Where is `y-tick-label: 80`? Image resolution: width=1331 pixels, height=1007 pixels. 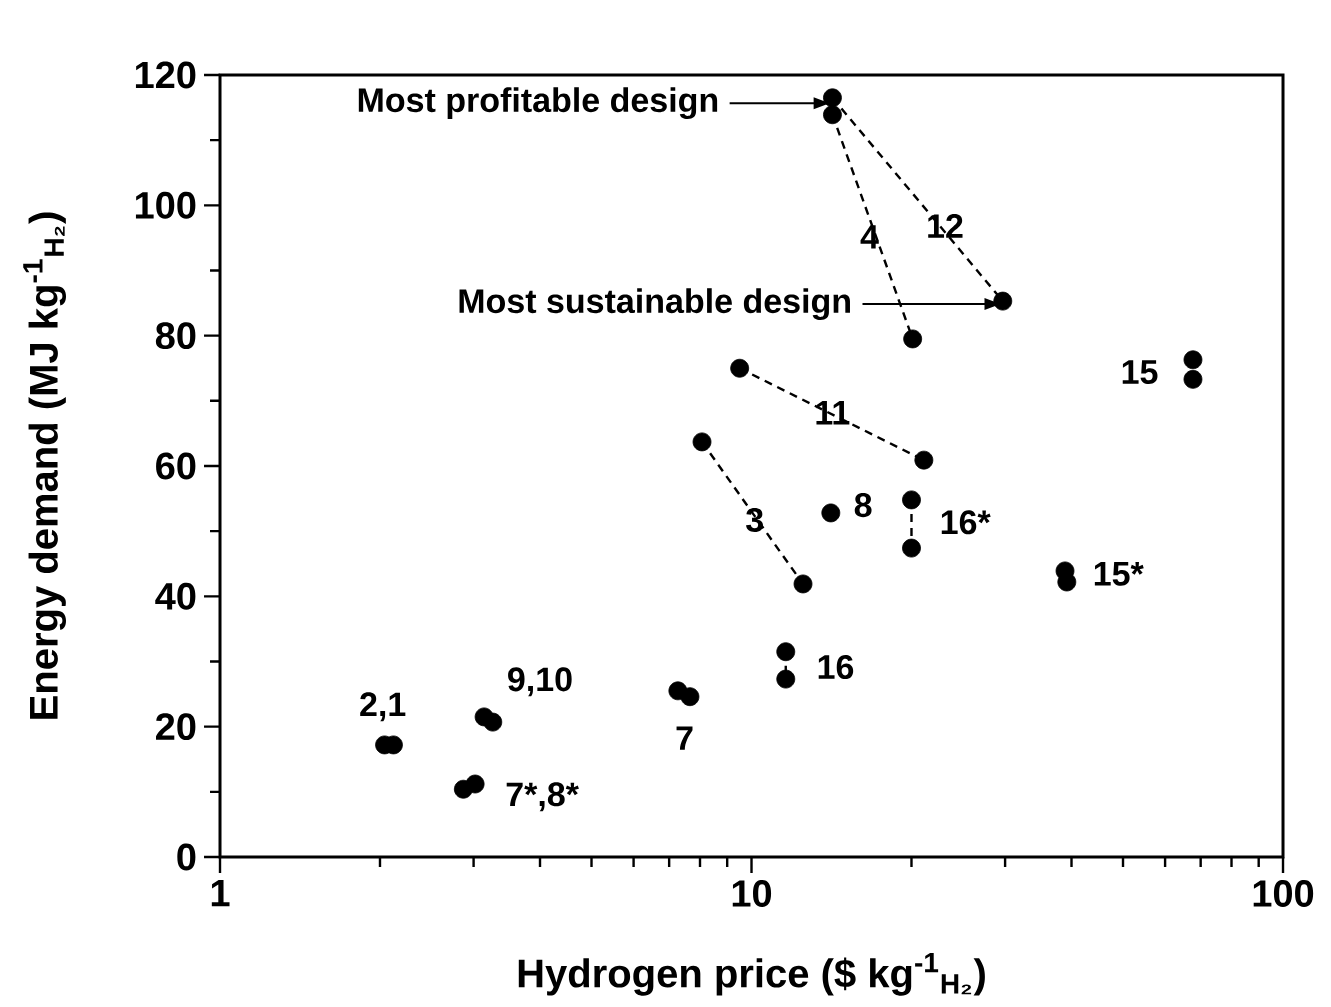
y-tick-label: 80 is located at coordinates (175, 336).